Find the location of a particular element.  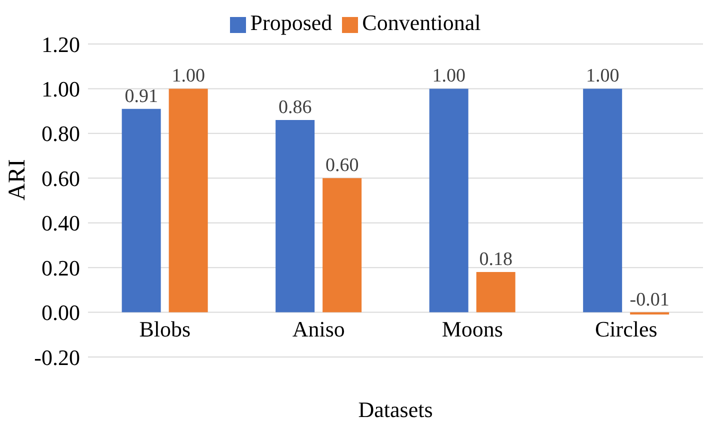

x-tick-label: Blobs is located at coordinates (165, 329).